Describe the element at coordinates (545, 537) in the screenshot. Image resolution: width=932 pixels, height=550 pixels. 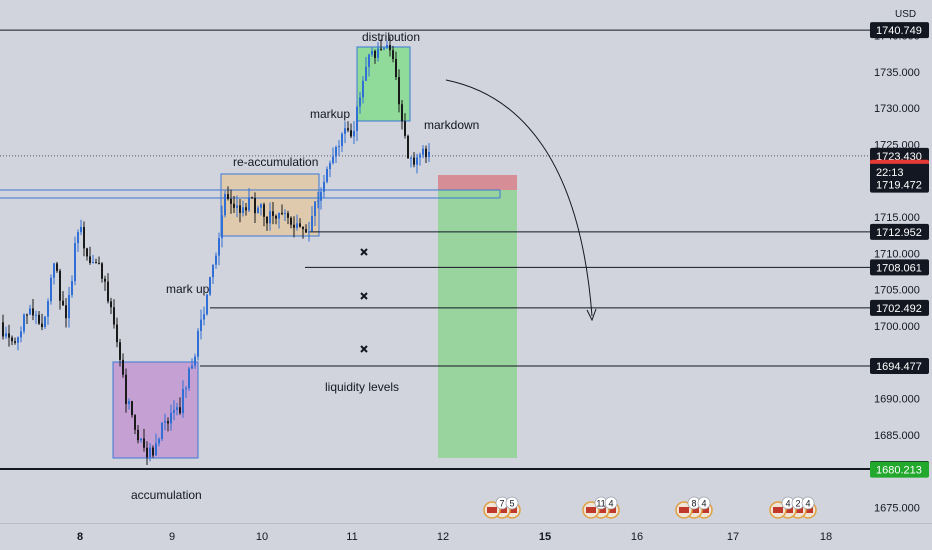
I see `x-tick-label: 15` at that location.